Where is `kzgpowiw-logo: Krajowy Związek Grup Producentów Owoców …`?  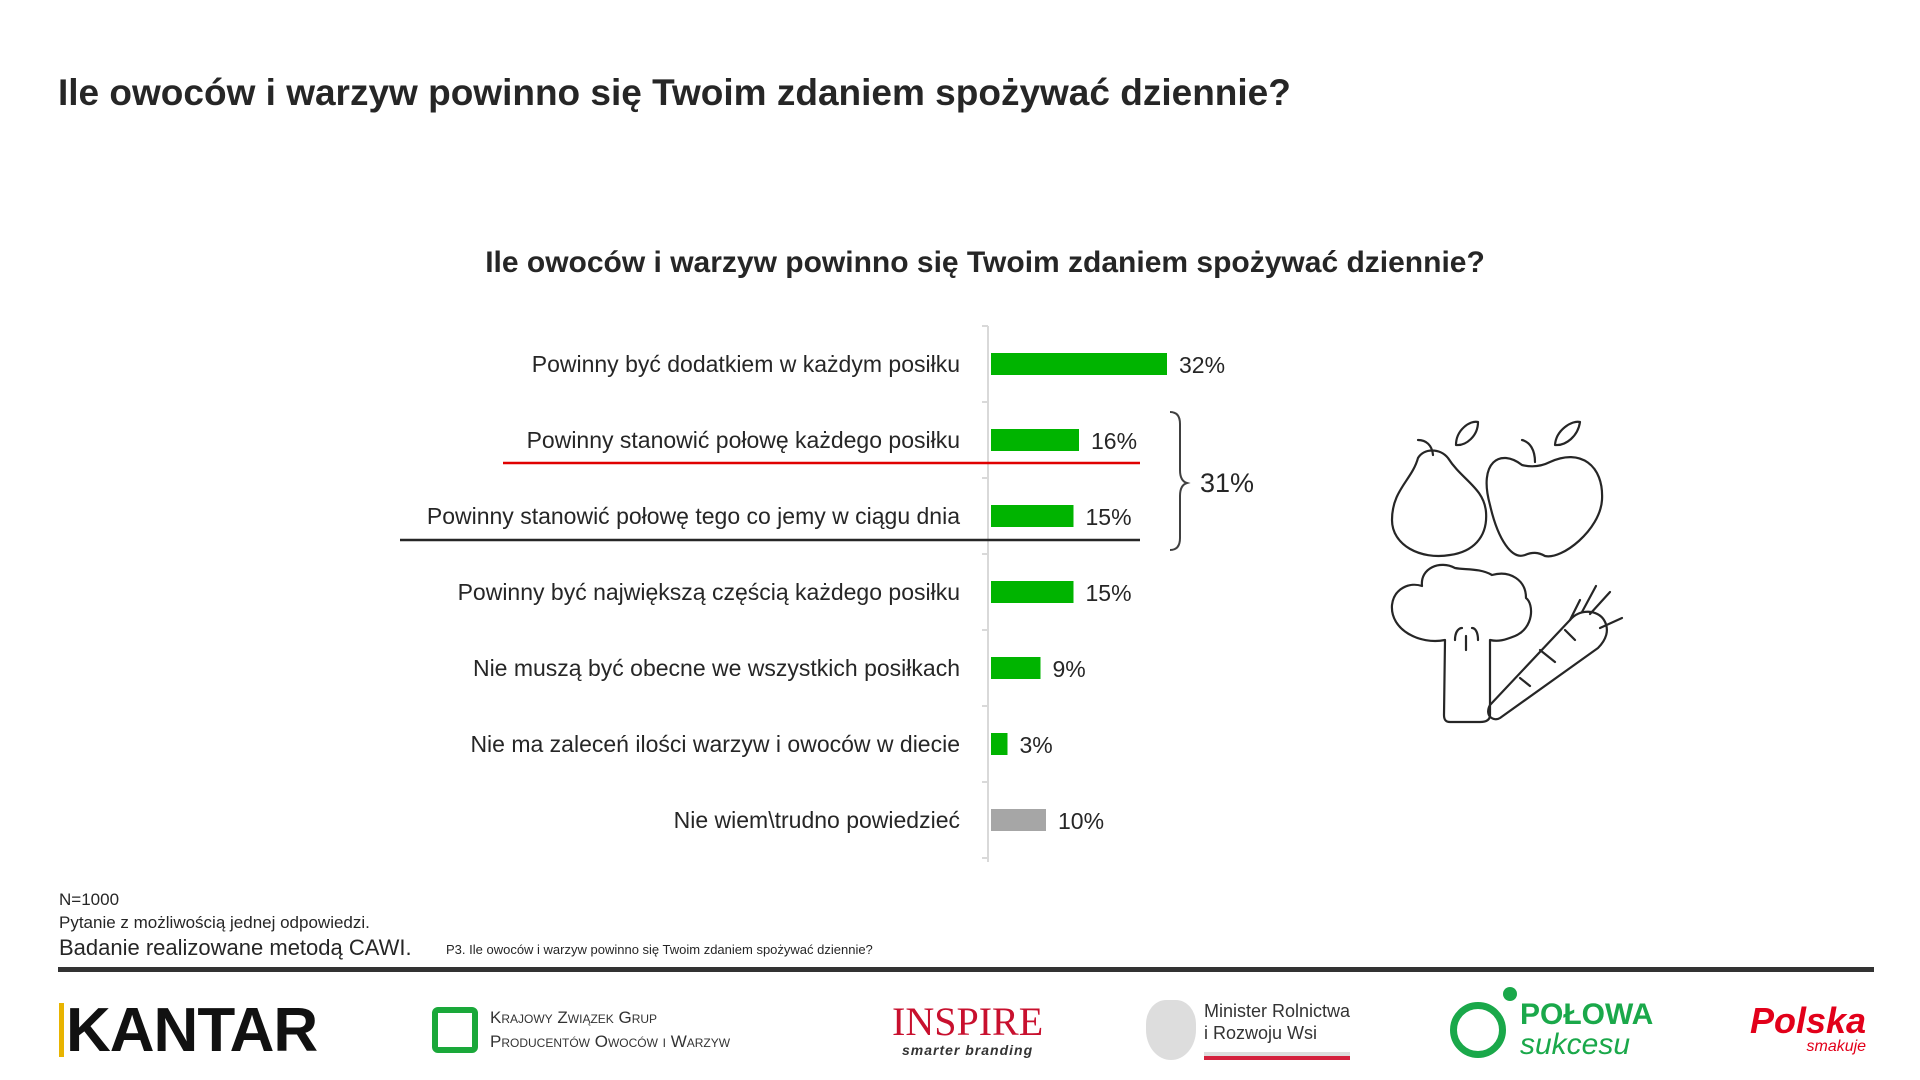 kzgpowiw-logo: Krajowy Związek Grup Producentów Owoców … is located at coordinates (581, 1030).